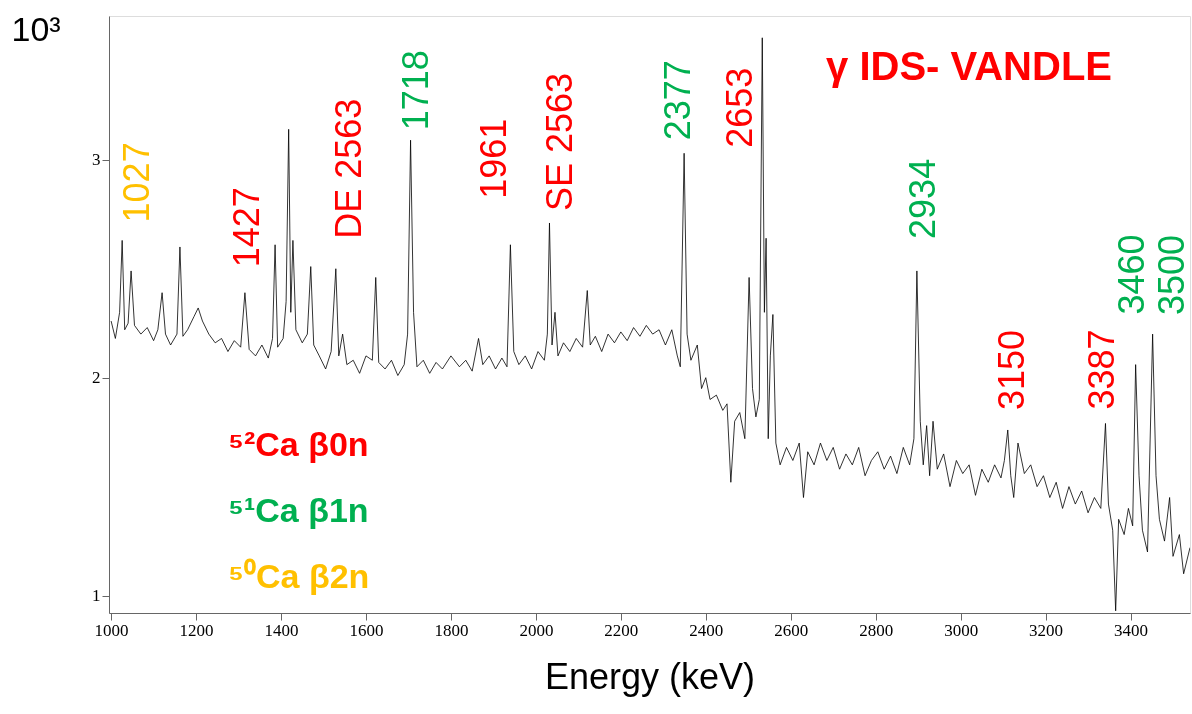 The height and width of the screenshot is (714, 1192). Describe the element at coordinates (1011, 369) in the screenshot. I see `annotation: 3150` at that location.